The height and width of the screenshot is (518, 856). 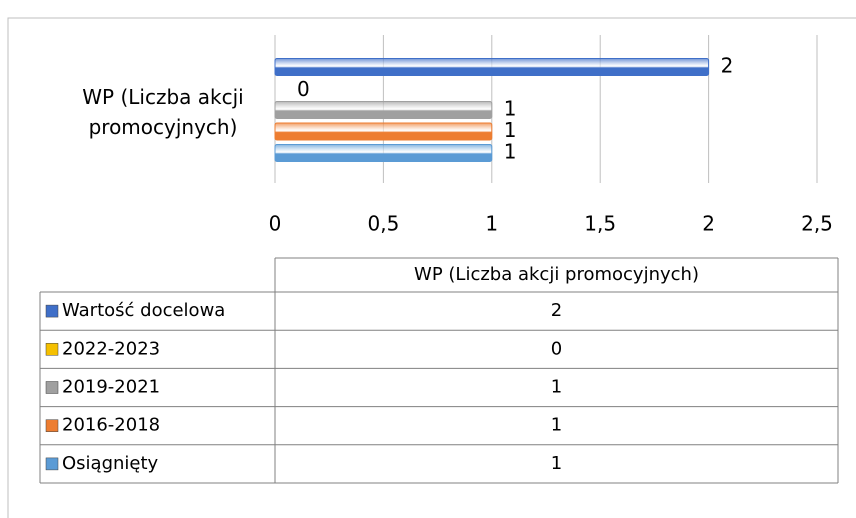 What do you see at coordinates (111, 348) in the screenshot?
I see `legend-label: 2022-2023` at bounding box center [111, 348].